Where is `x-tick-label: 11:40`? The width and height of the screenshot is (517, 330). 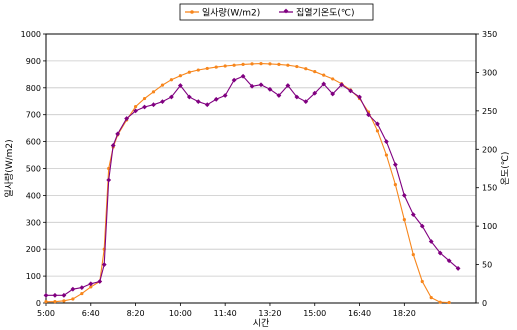
x-tick-label: 11:40 is located at coordinates (225, 313).